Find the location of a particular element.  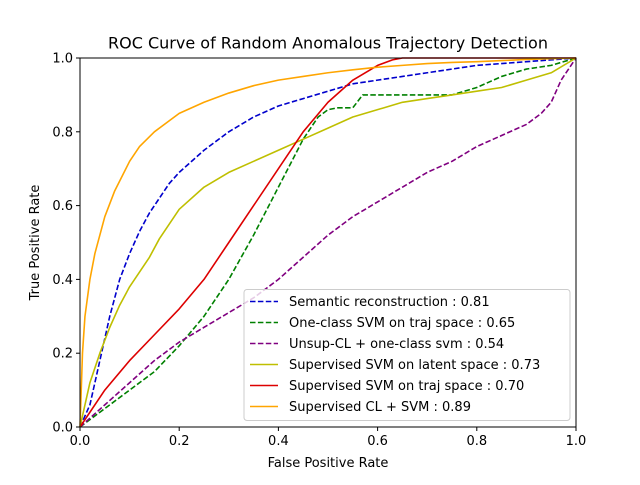

y-axis: 0.0 0.2 0.4 0.6 0.8 1.0 is located at coordinates (66, 244).